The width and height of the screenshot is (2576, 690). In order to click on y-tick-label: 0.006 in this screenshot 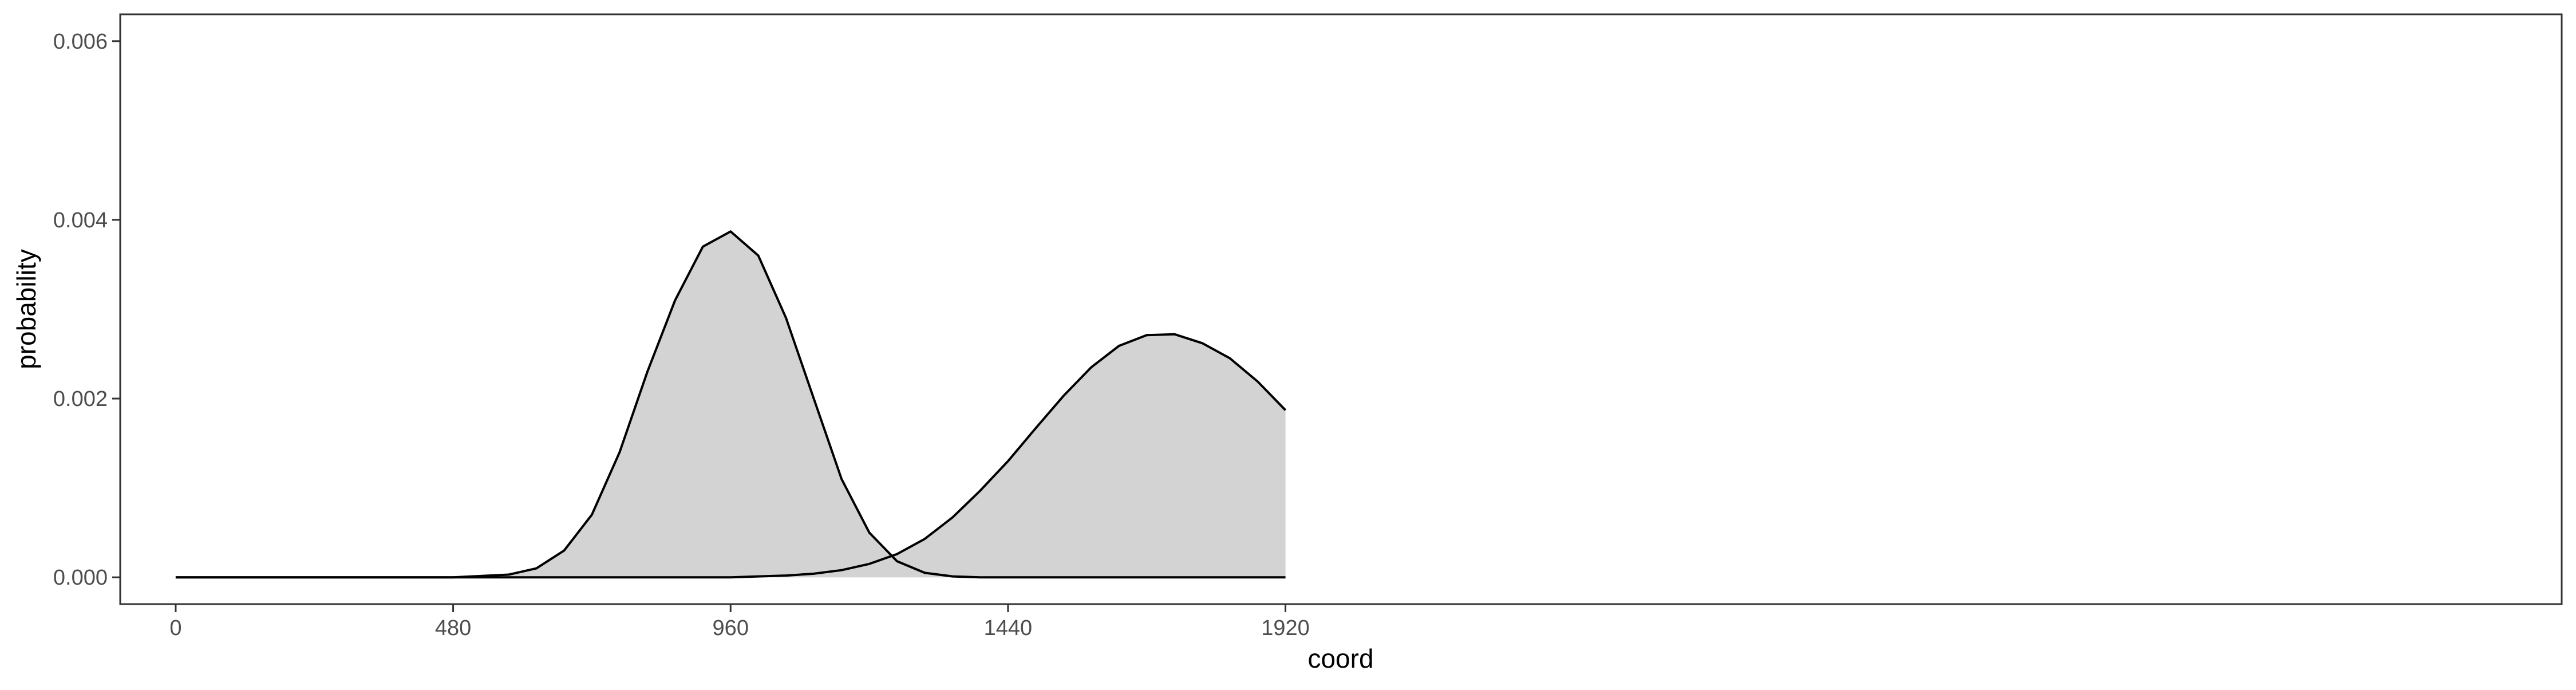, I will do `click(80, 42)`.